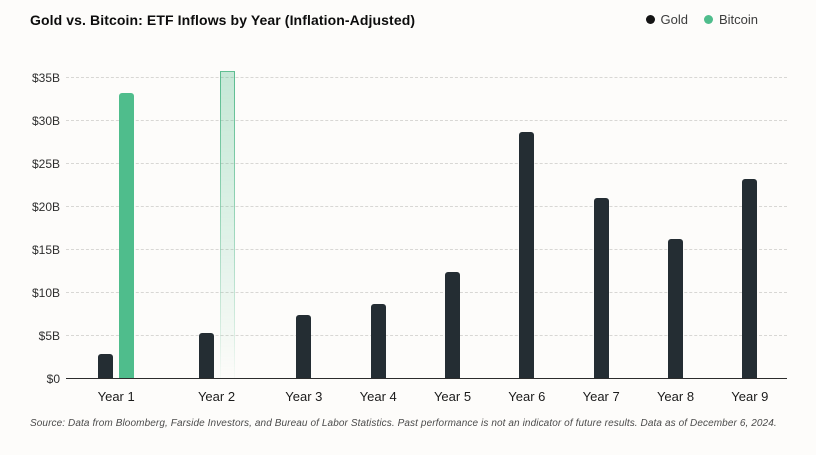 Image resolution: width=816 pixels, height=455 pixels. I want to click on y-axis-tick-label: $30B, so click(45, 121).